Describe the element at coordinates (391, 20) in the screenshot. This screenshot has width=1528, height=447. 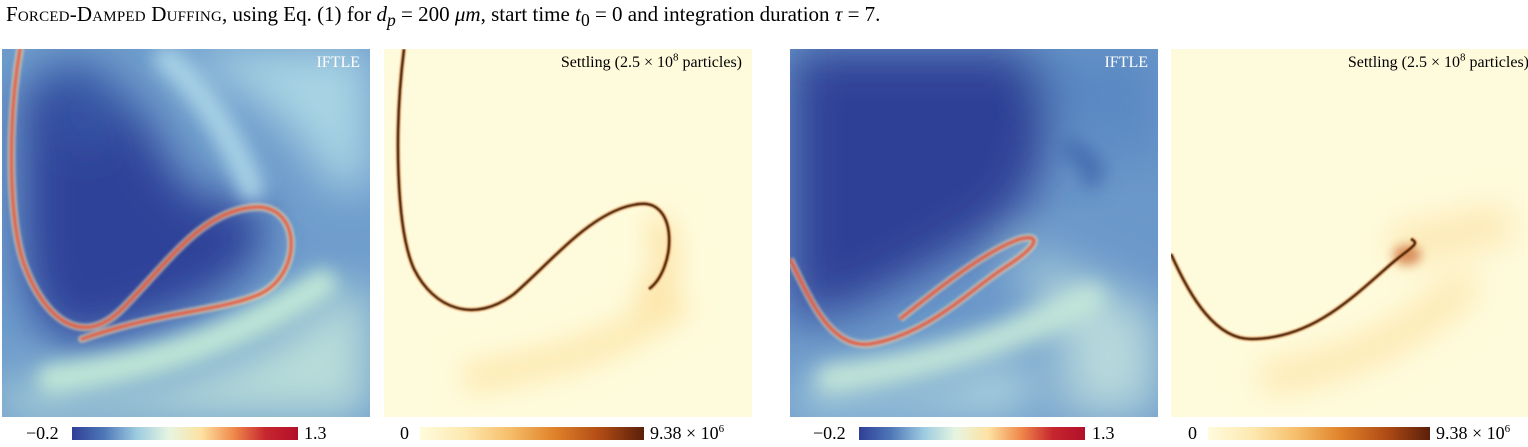
I see `caption-dp-sub: p` at that location.